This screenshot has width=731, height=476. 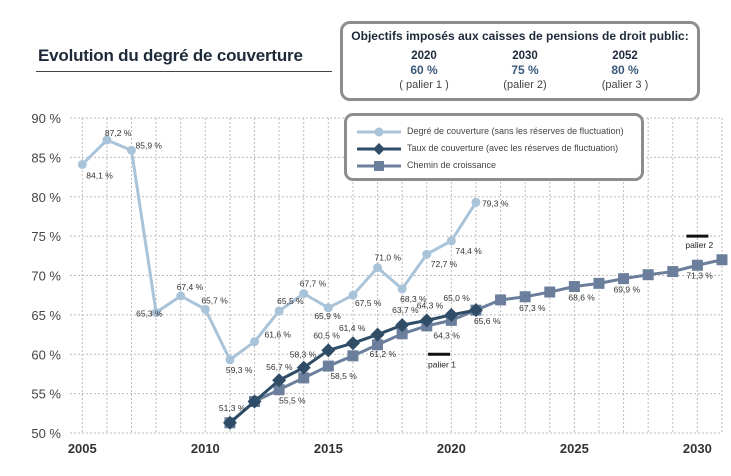 I want to click on legend-item-chemin: Chemin de croissance, so click(x=495, y=166).